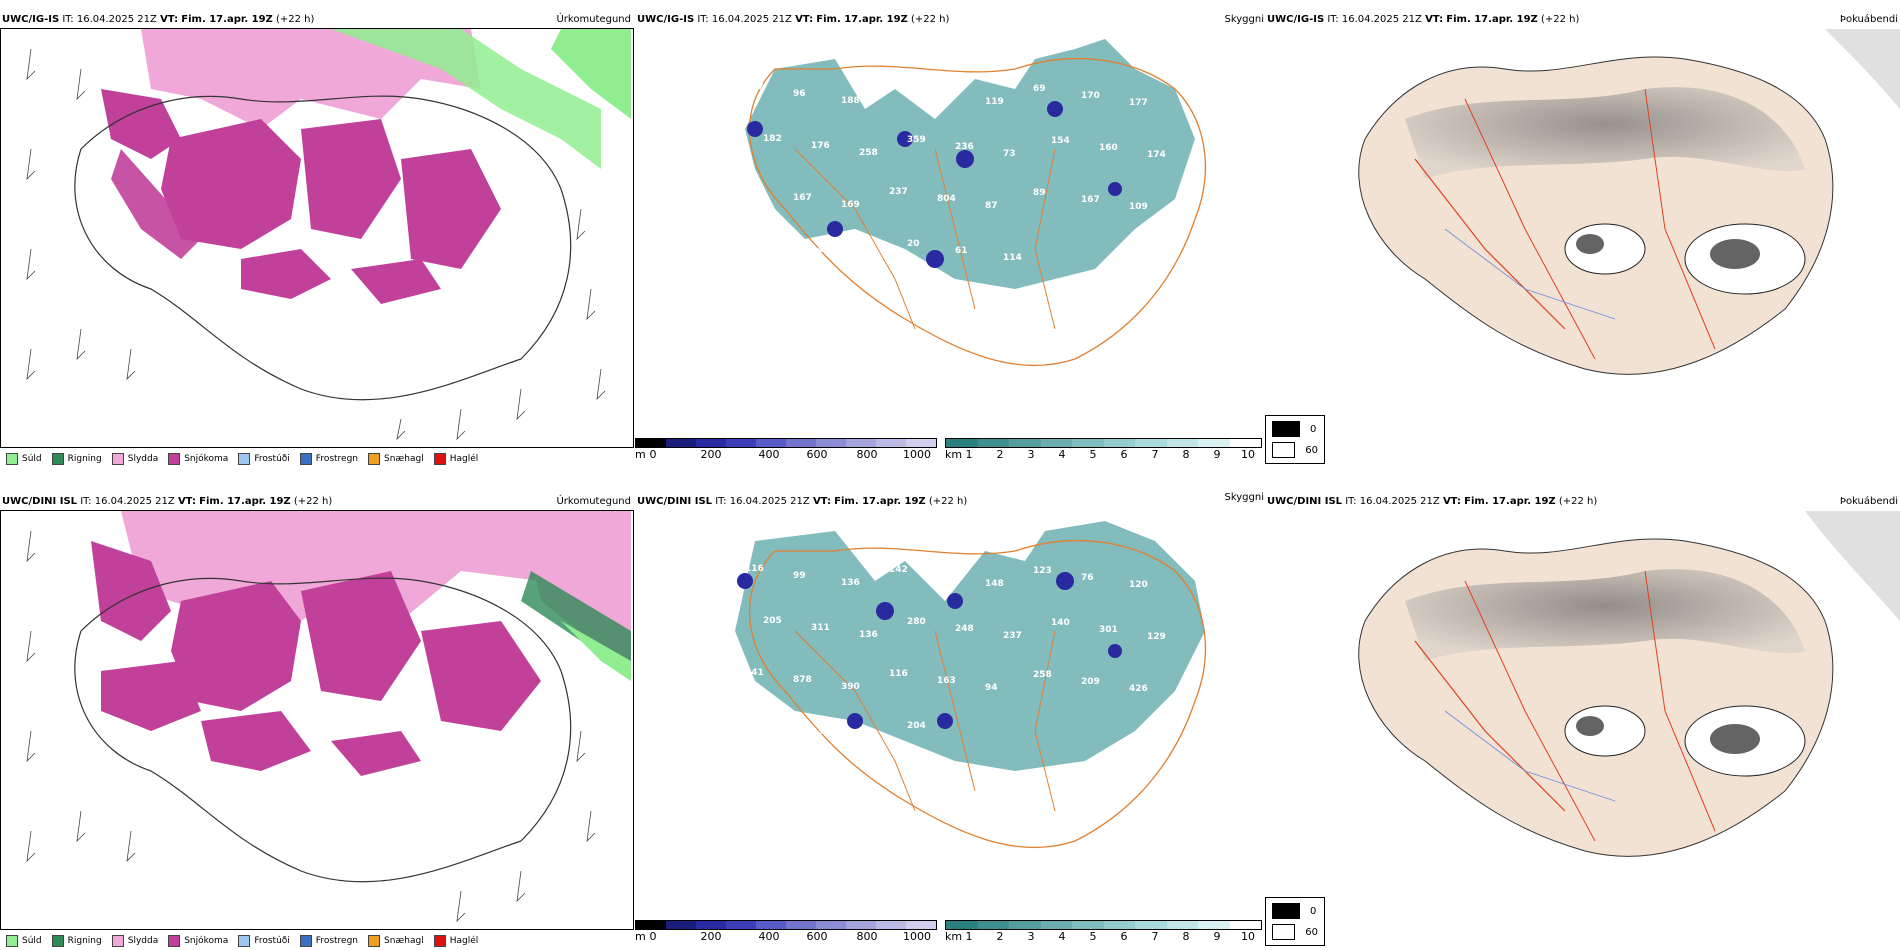 The width and height of the screenshot is (1900, 950). What do you see at coordinates (820, 628) in the screenshot?
I see `ceiling-value-label: 311` at bounding box center [820, 628].